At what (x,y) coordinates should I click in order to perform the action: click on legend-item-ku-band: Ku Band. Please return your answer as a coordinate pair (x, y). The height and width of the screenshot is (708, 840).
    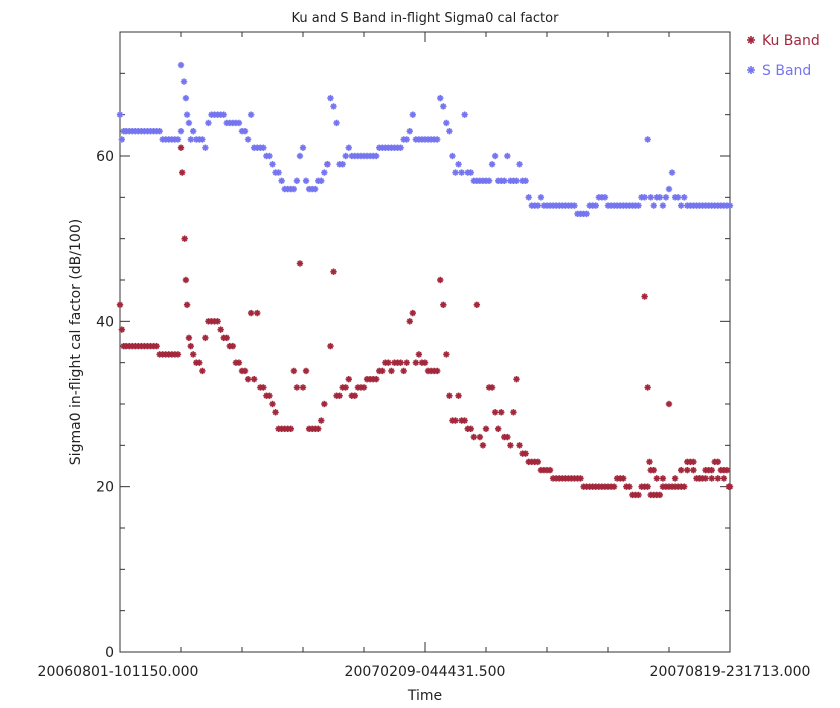
    Looking at the image, I should click on (783, 41).